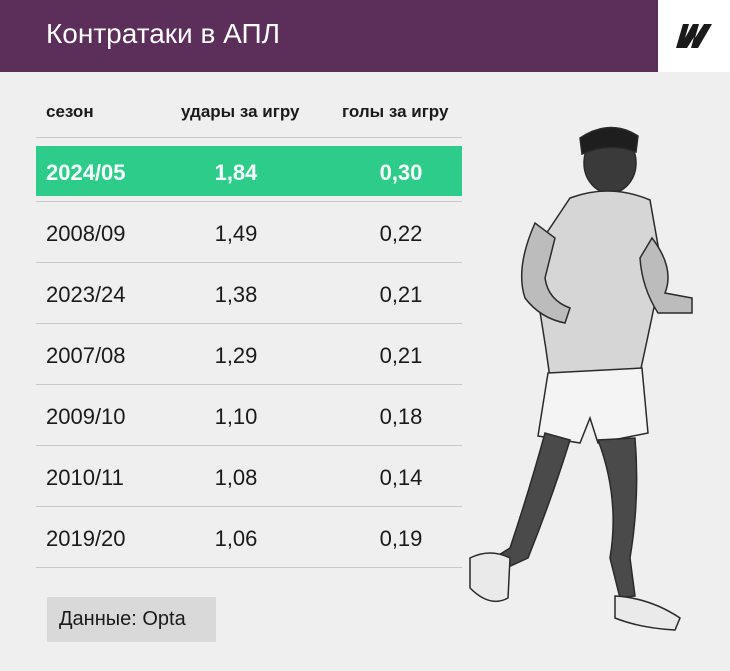 The height and width of the screenshot is (671, 730). Describe the element at coordinates (122, 619) in the screenshot. I see `source-label: Данные: Opta` at that location.